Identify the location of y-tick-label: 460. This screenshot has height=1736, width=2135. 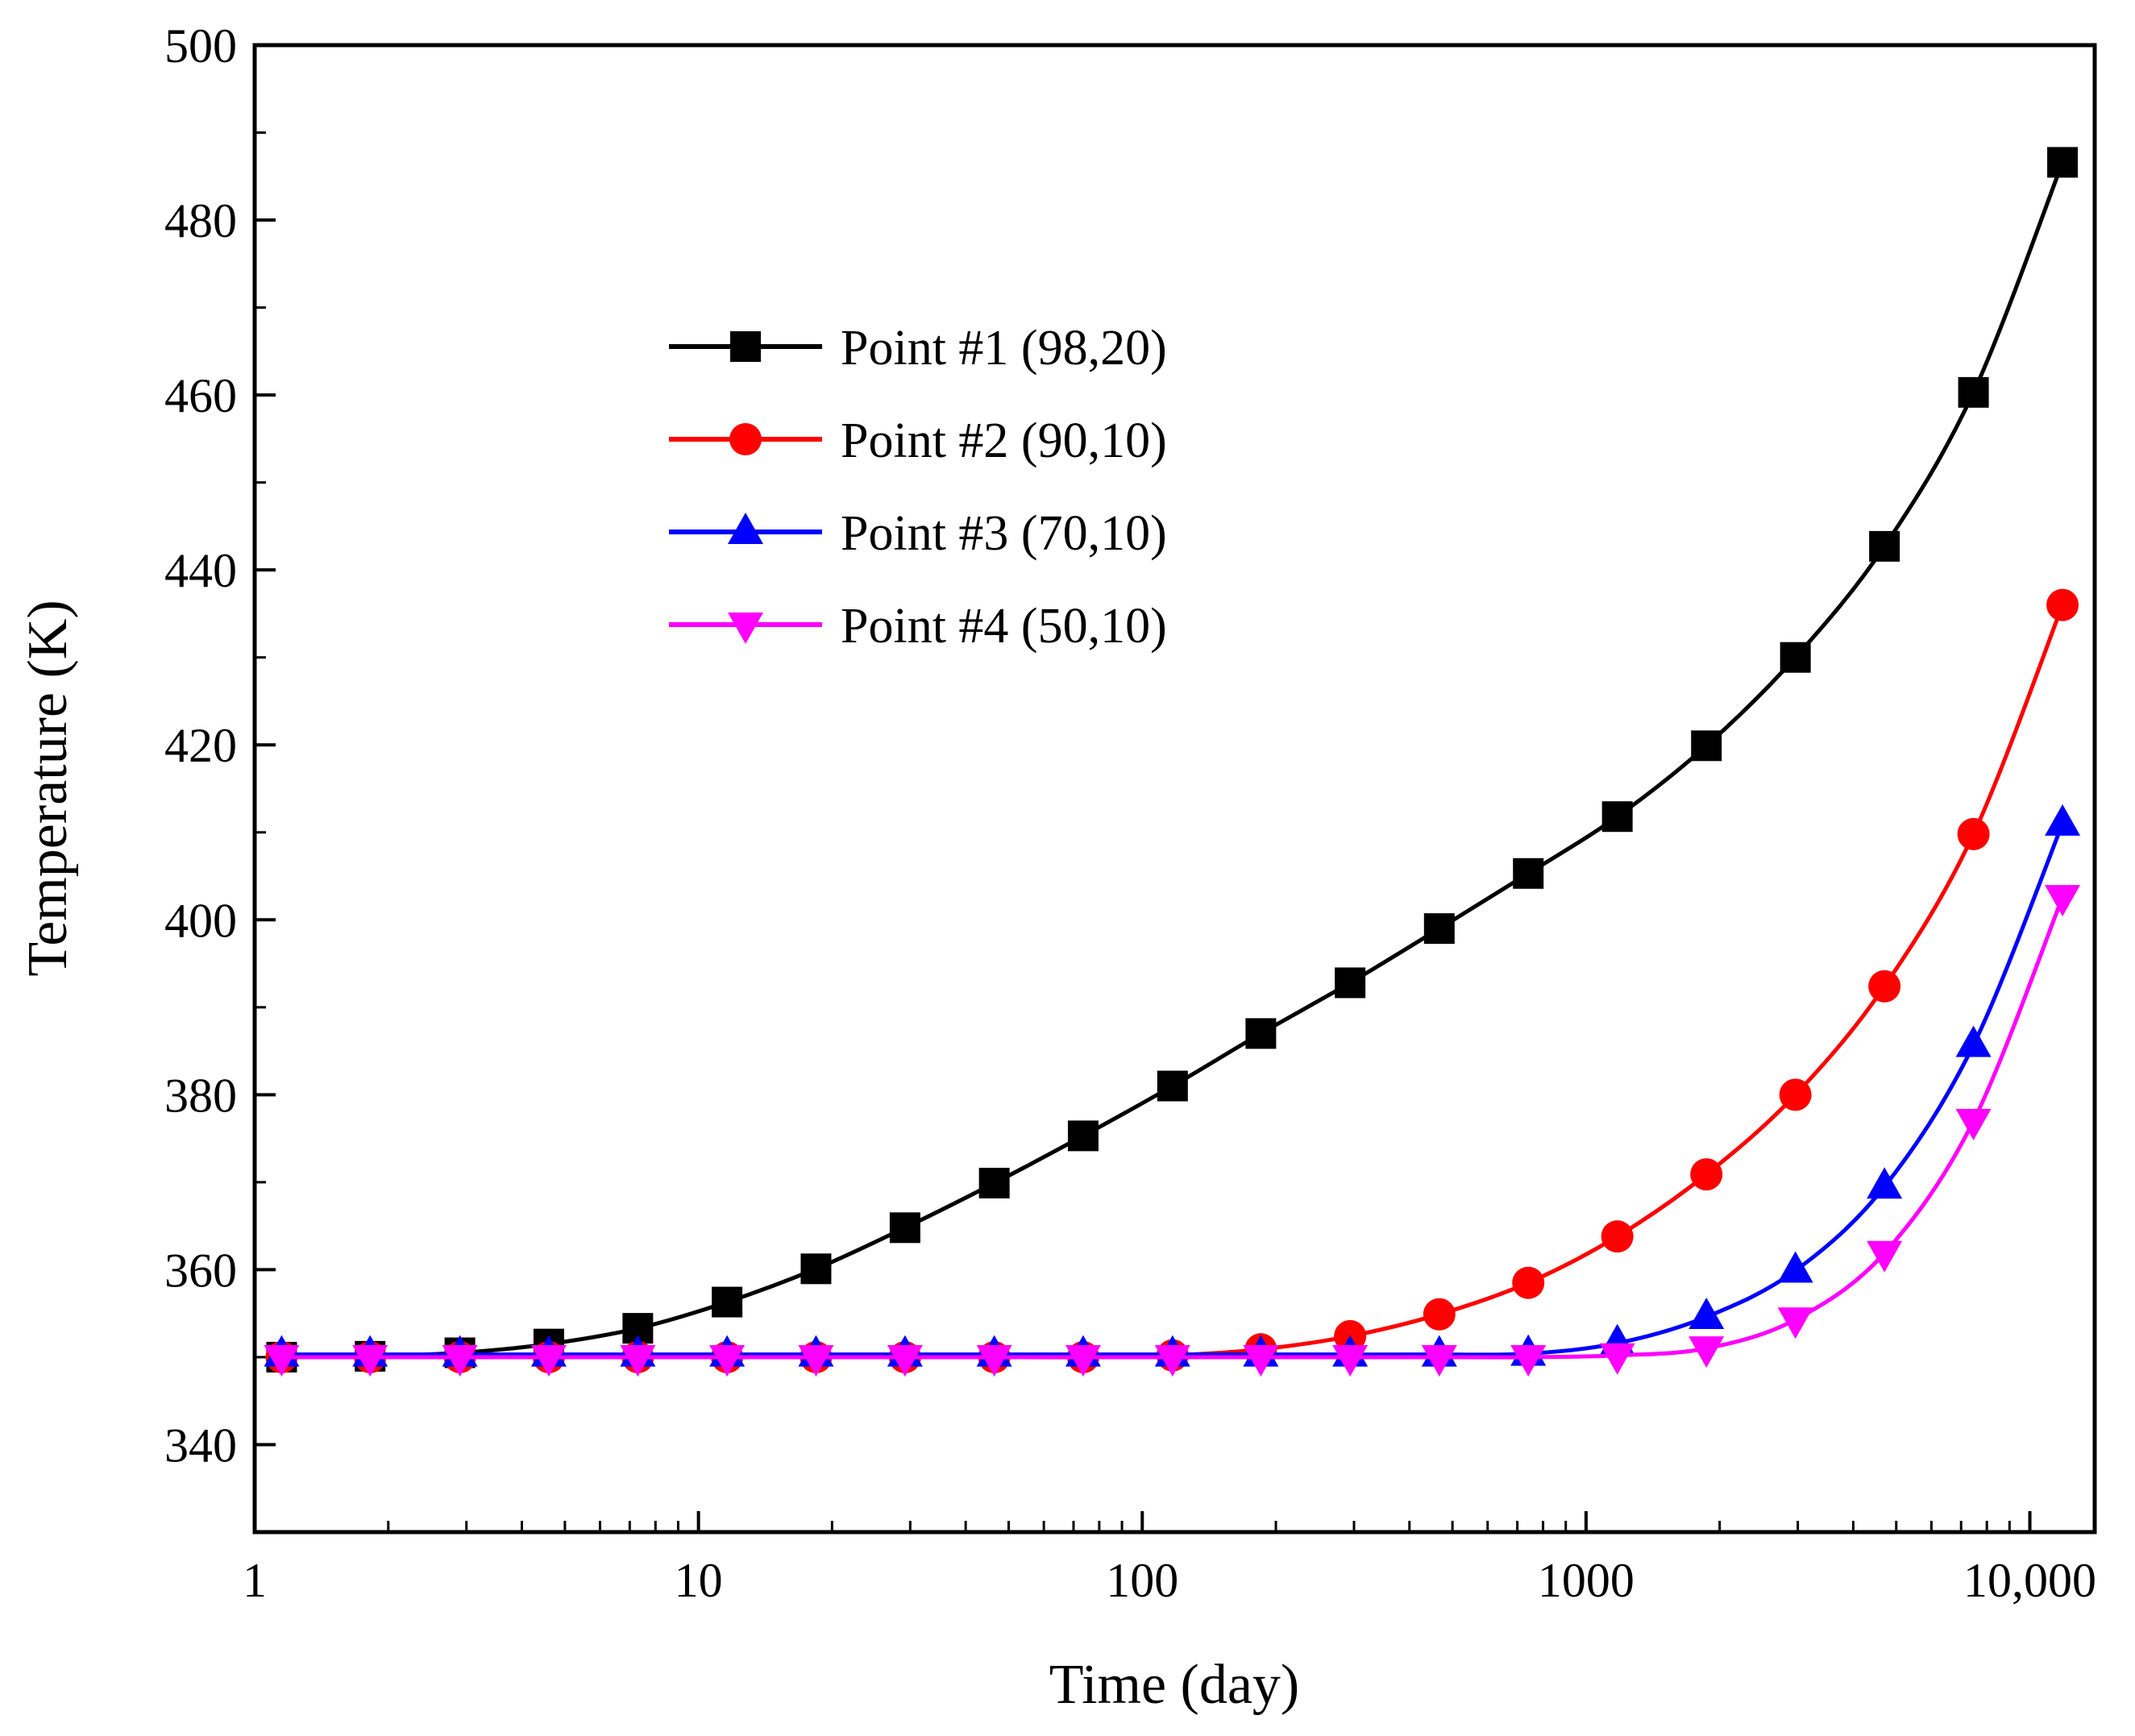
(200, 395).